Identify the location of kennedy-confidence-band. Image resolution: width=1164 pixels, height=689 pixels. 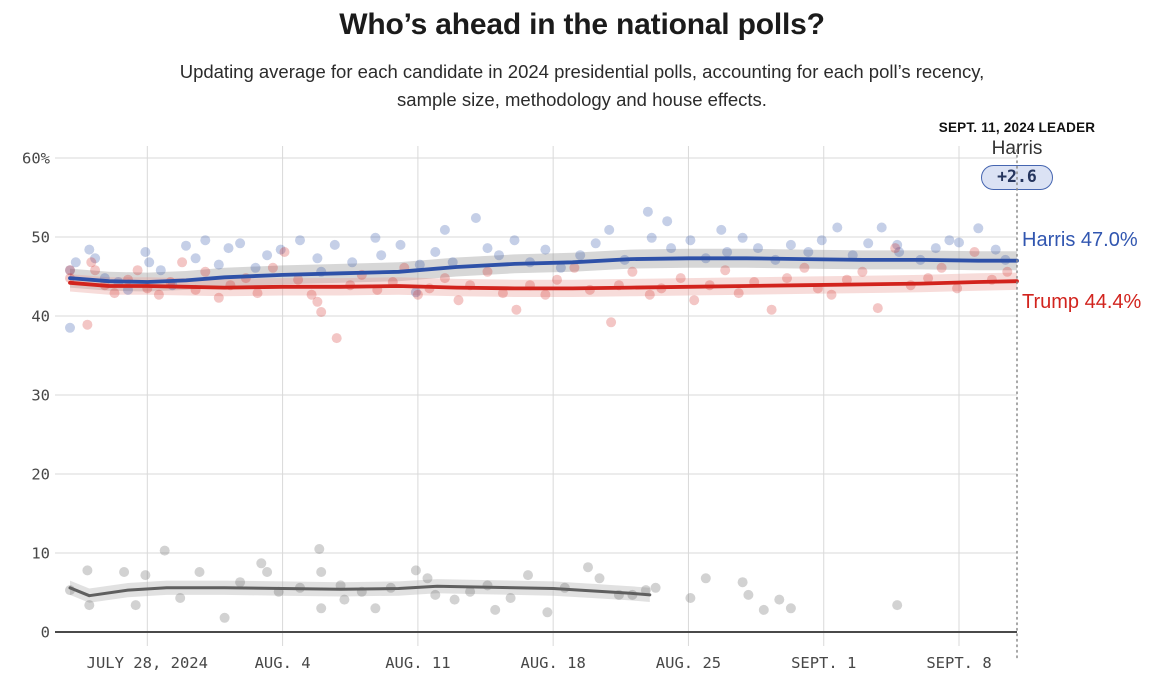
(360, 591).